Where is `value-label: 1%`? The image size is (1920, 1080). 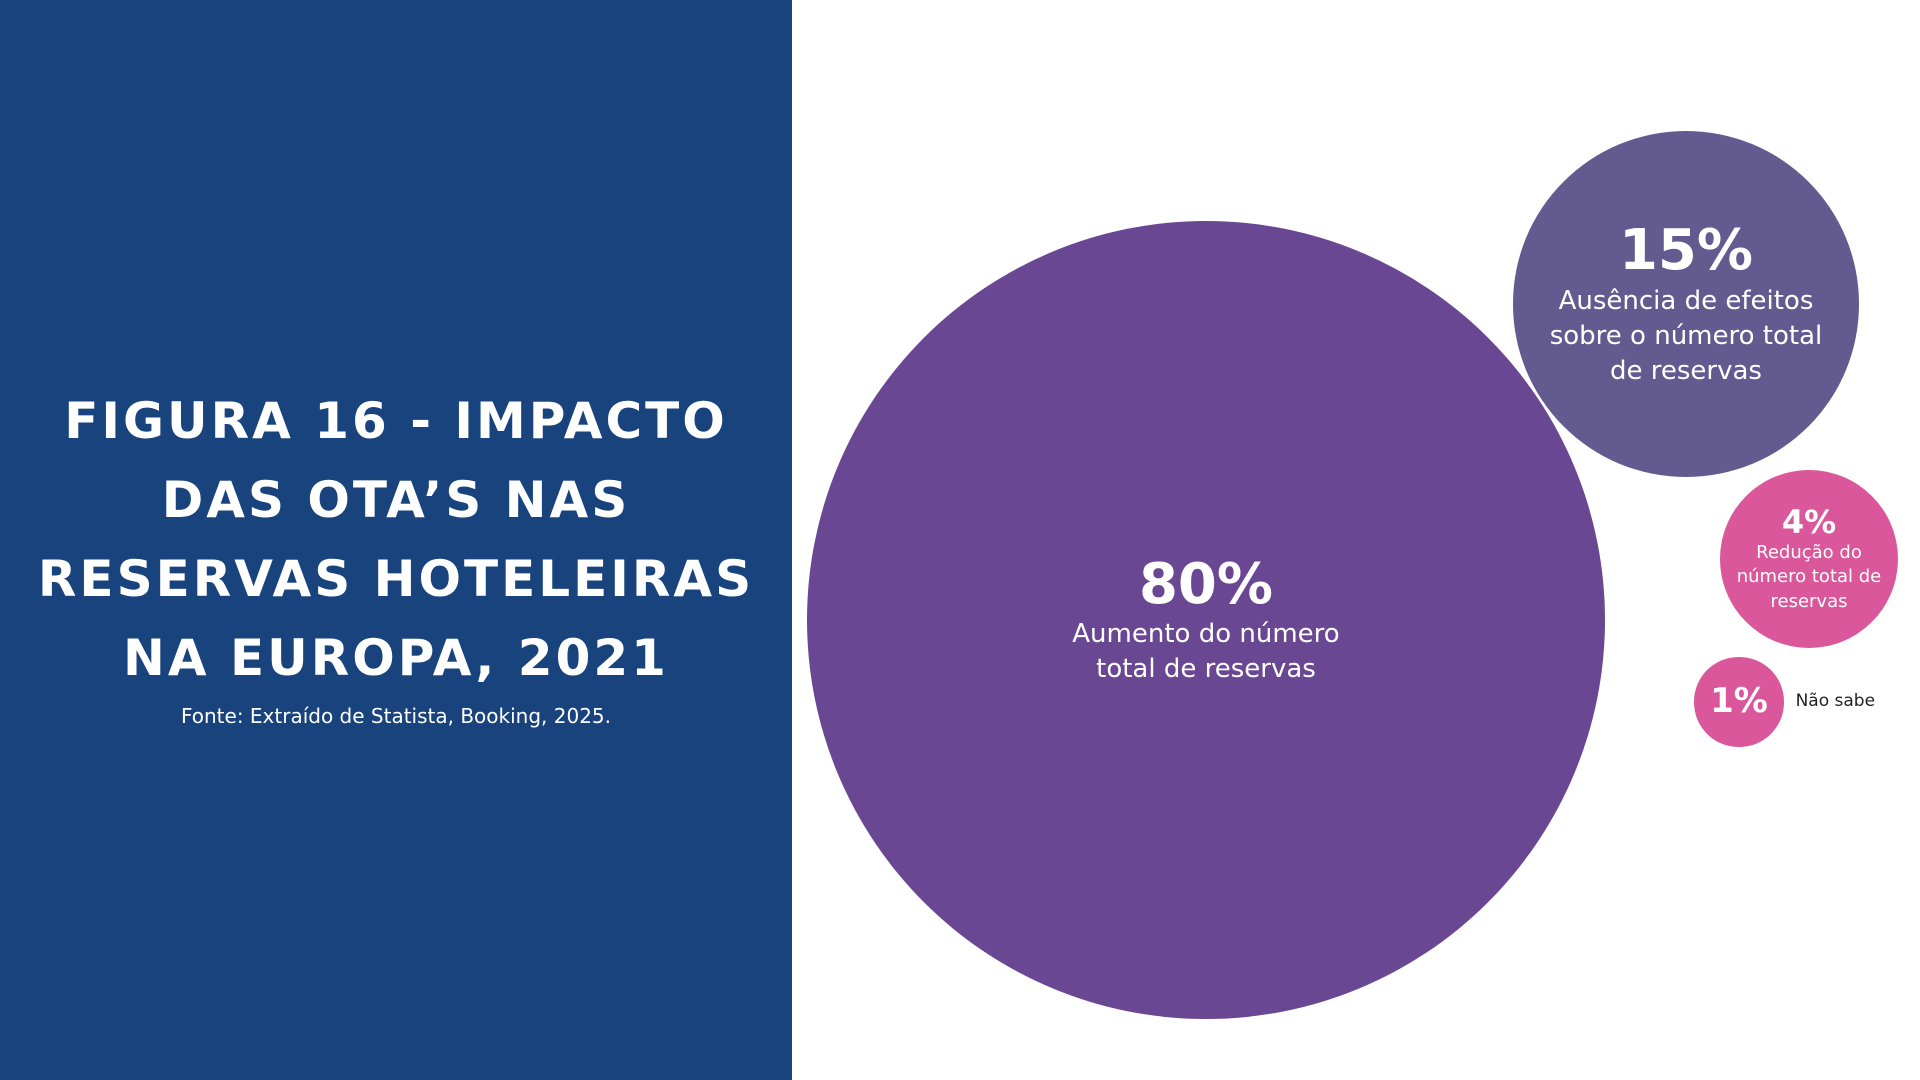
value-label: 1% is located at coordinates (1739, 701).